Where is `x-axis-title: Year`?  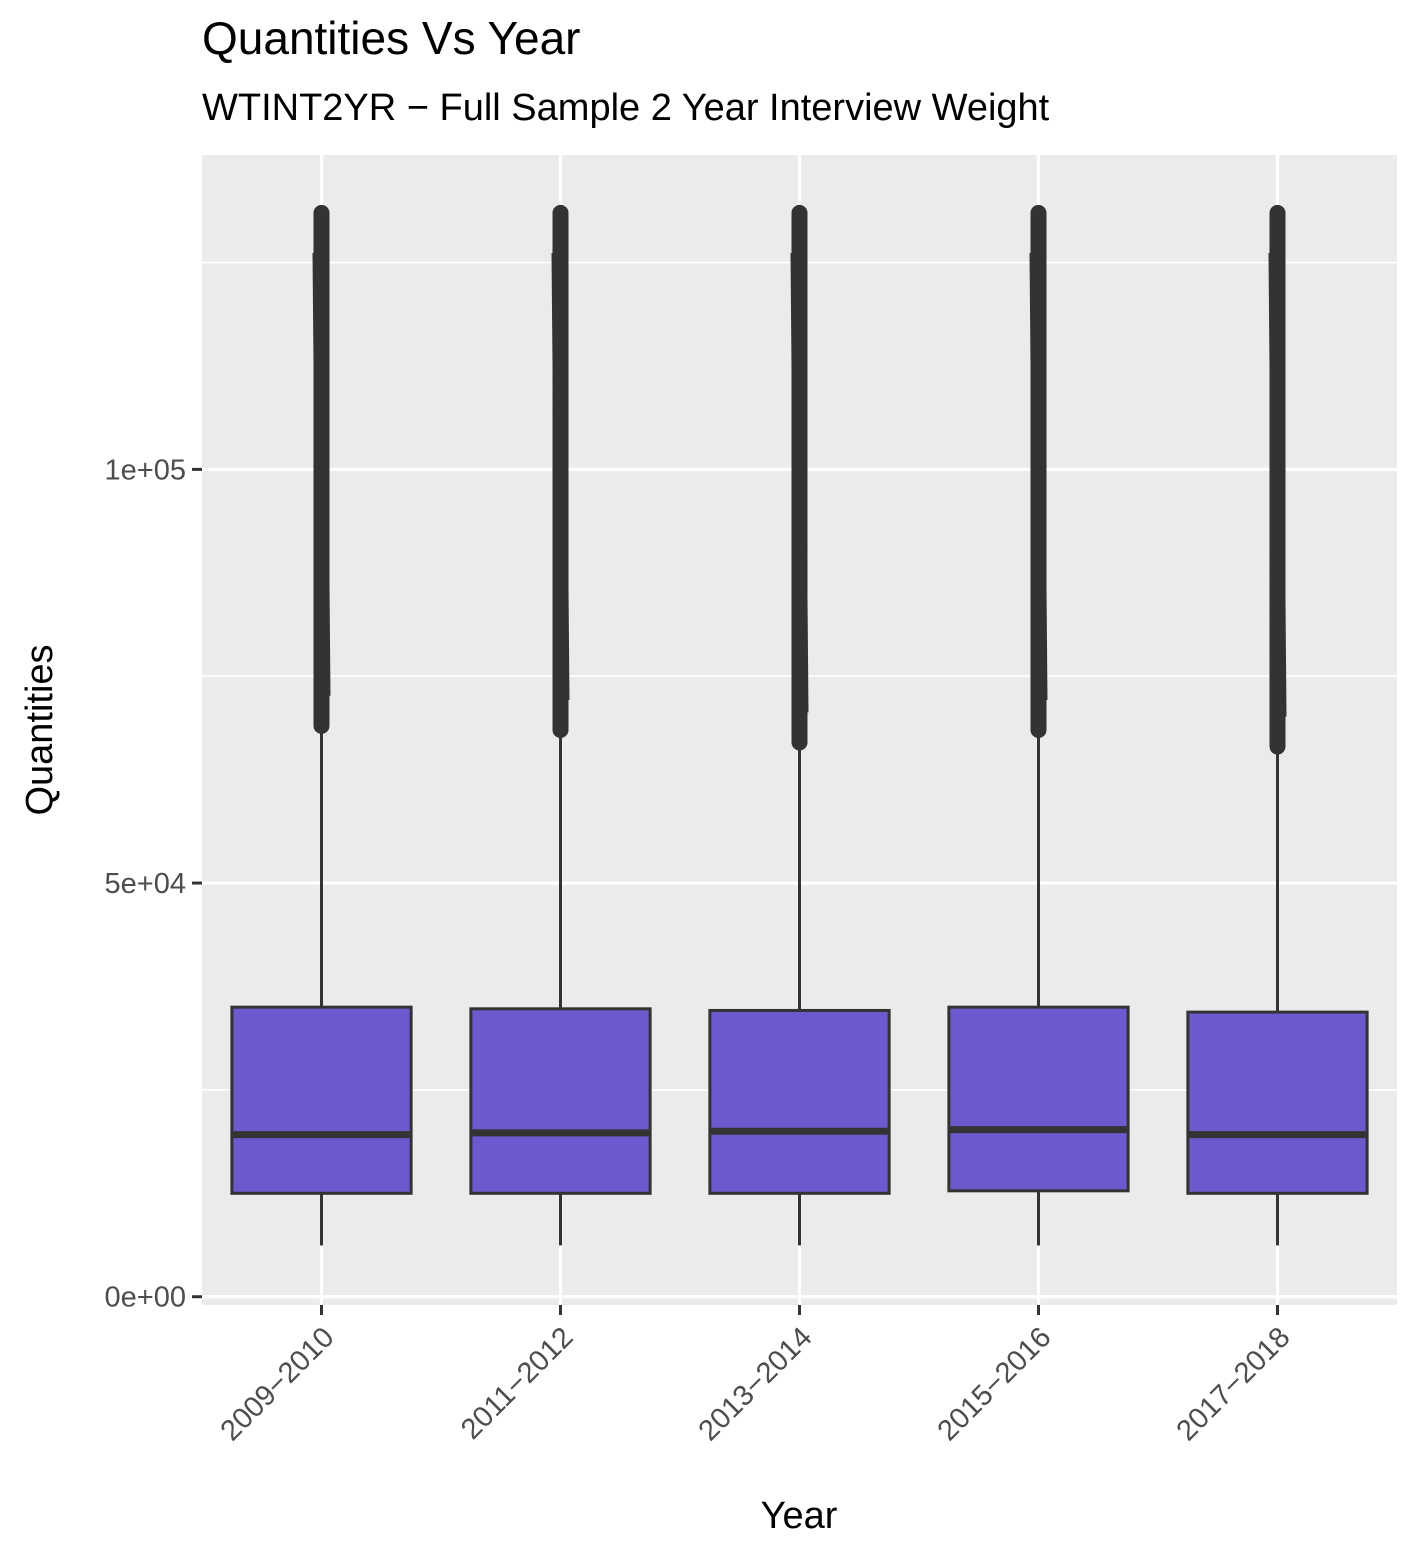
x-axis-title: Year is located at coordinates (799, 1516).